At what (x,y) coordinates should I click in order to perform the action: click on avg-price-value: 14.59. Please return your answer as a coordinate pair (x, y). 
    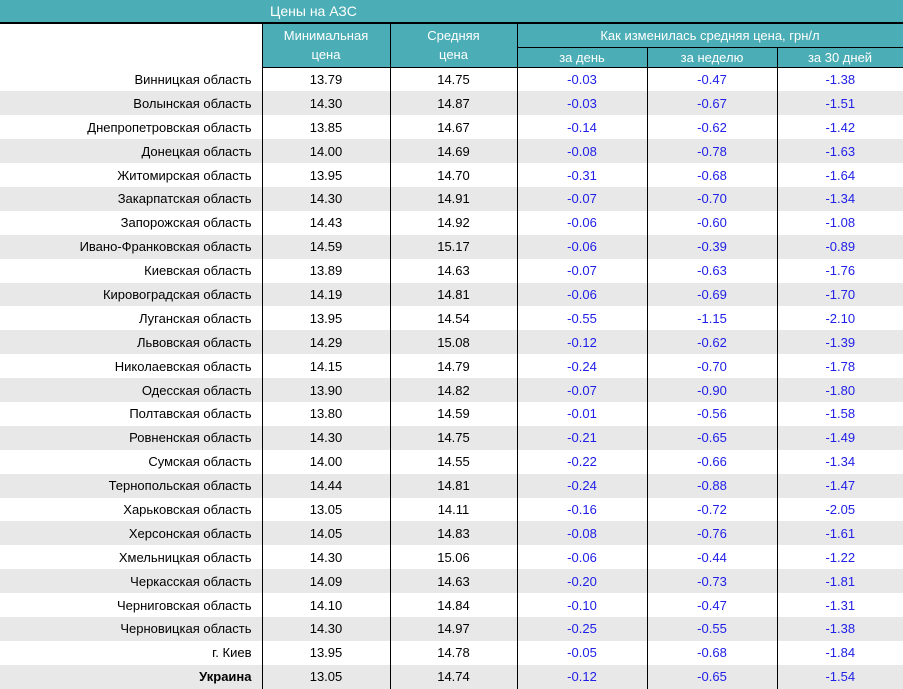
    Looking at the image, I should click on (453, 413).